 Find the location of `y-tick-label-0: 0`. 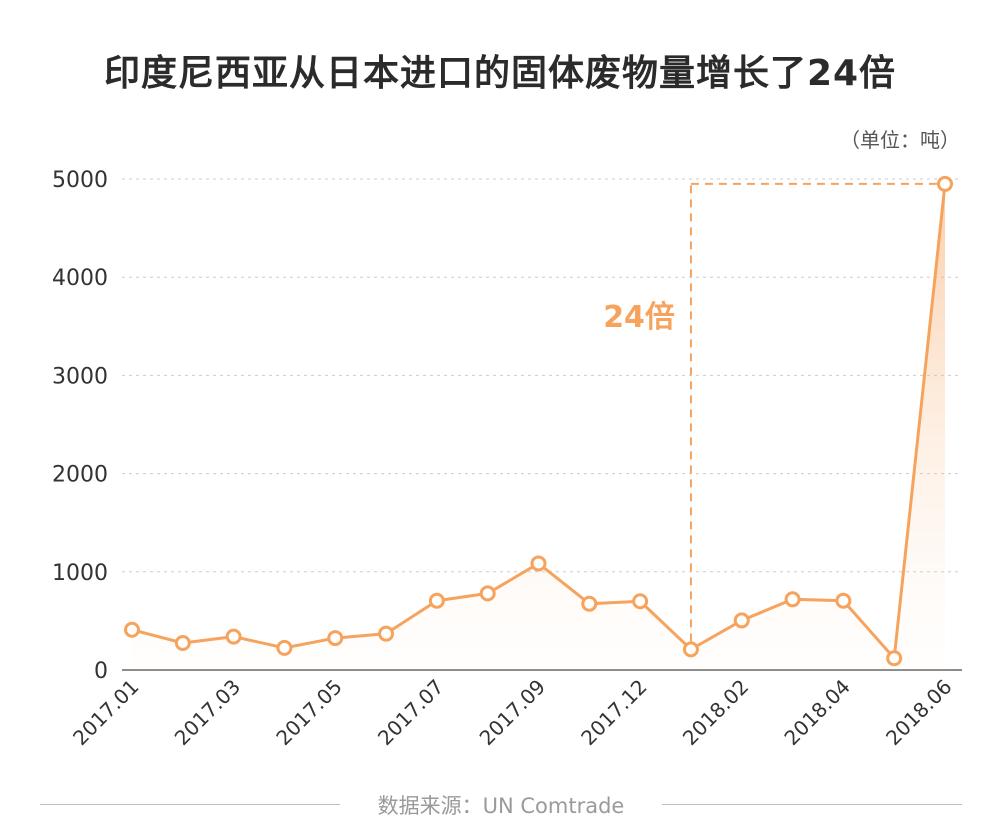

y-tick-label-0: 0 is located at coordinates (101, 671).